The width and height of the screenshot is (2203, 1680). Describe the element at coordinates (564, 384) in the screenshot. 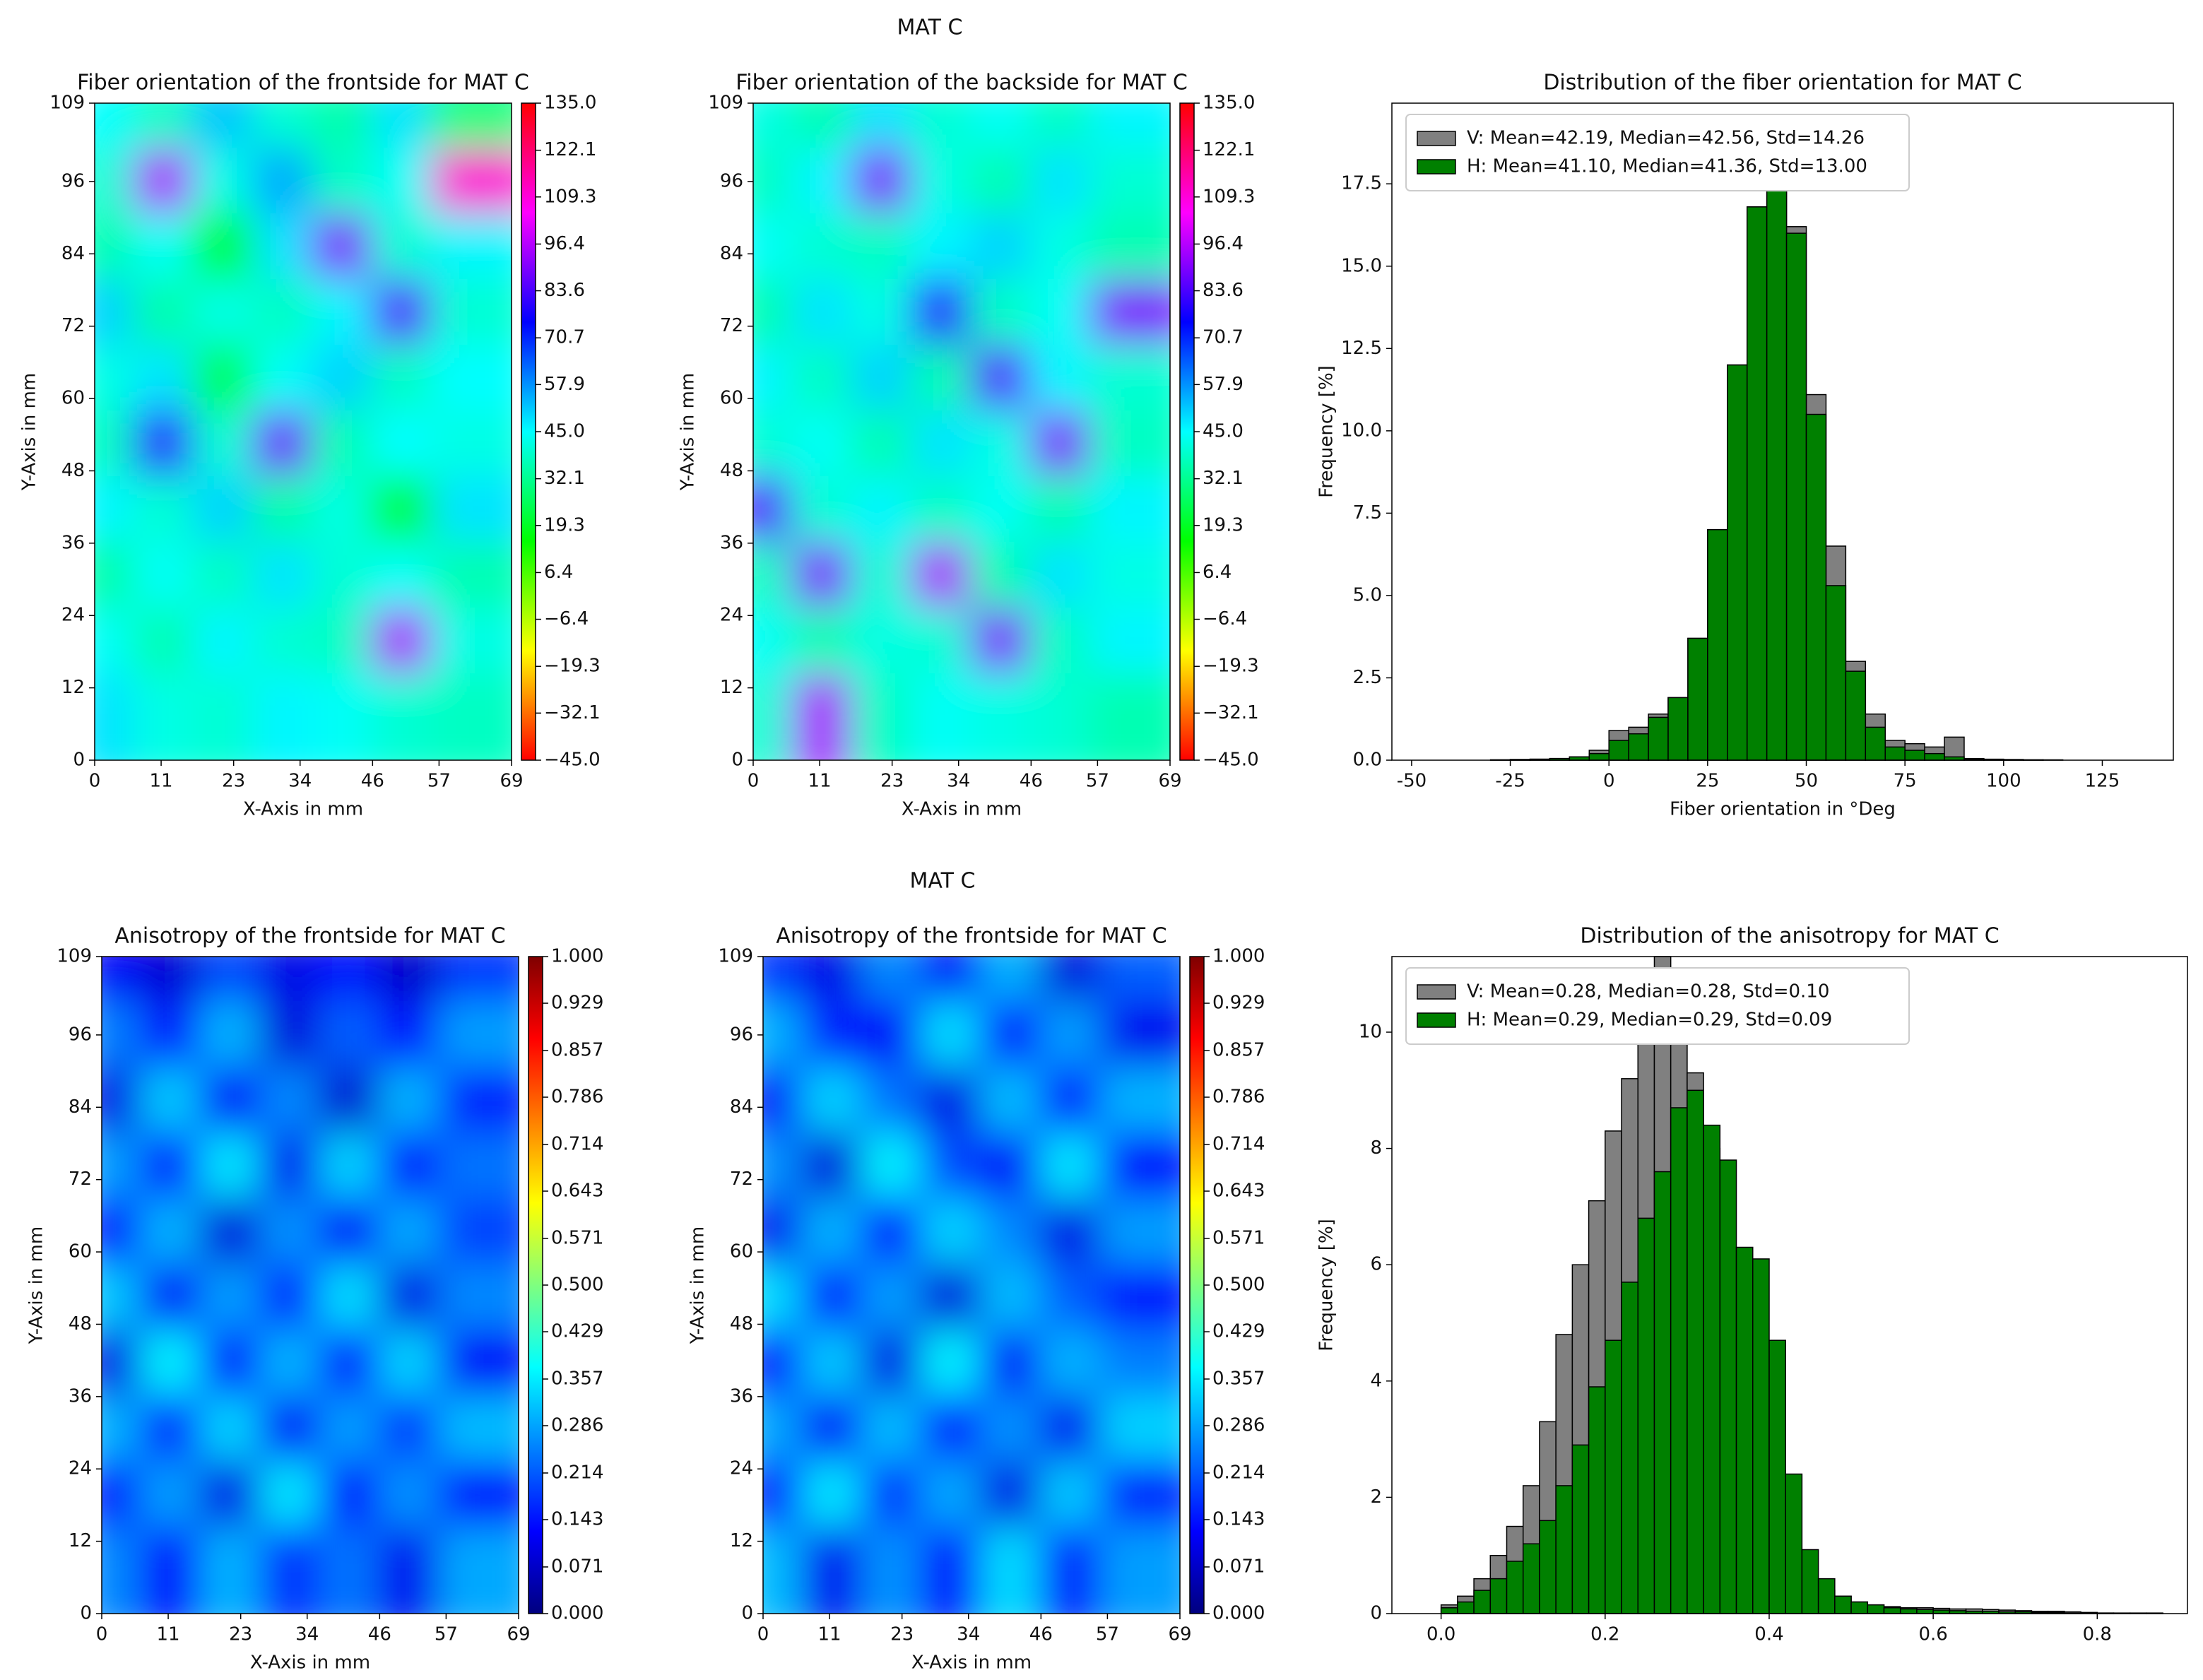

I see `colorbar-tick-label: 57.9` at that location.